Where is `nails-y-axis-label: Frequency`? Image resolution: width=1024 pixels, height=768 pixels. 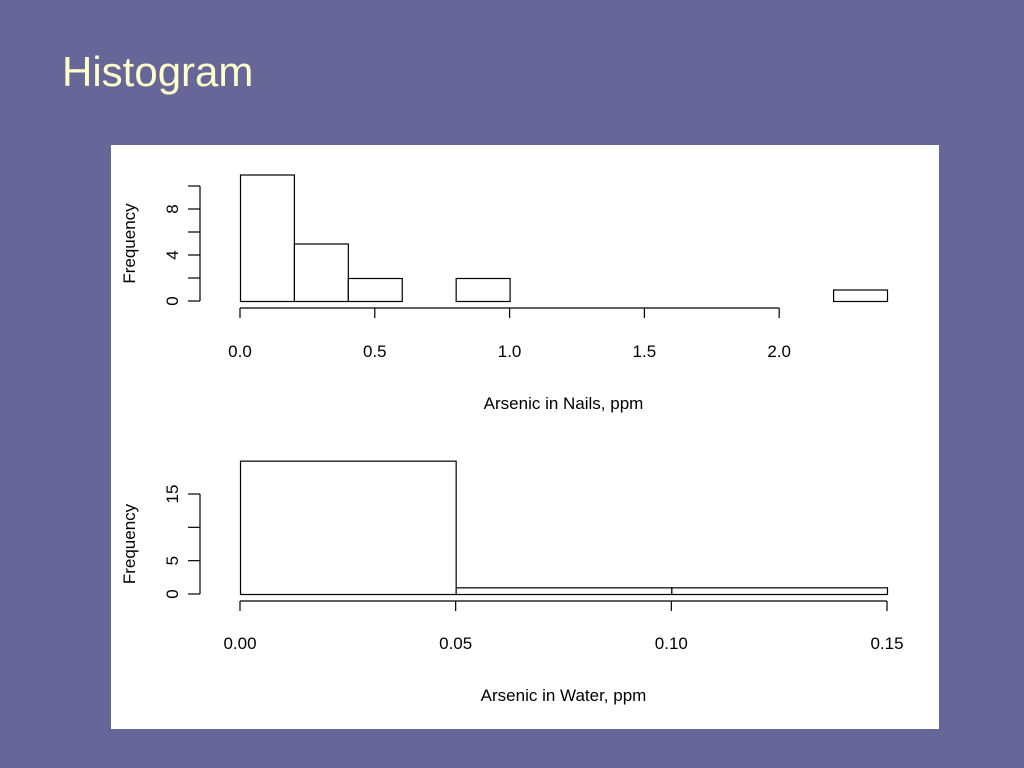
nails-y-axis-label: Frequency is located at coordinates (129, 243).